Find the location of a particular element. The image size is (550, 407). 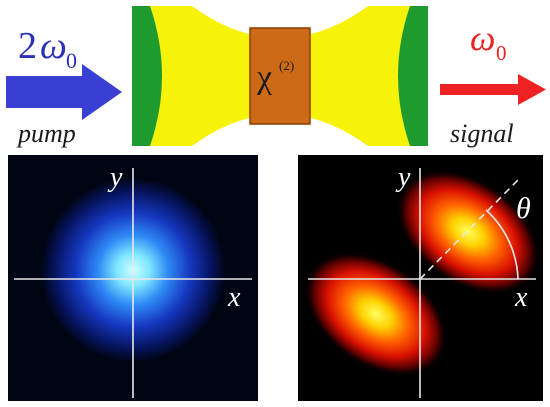

signal-upper-lobe is located at coordinates (468, 232).